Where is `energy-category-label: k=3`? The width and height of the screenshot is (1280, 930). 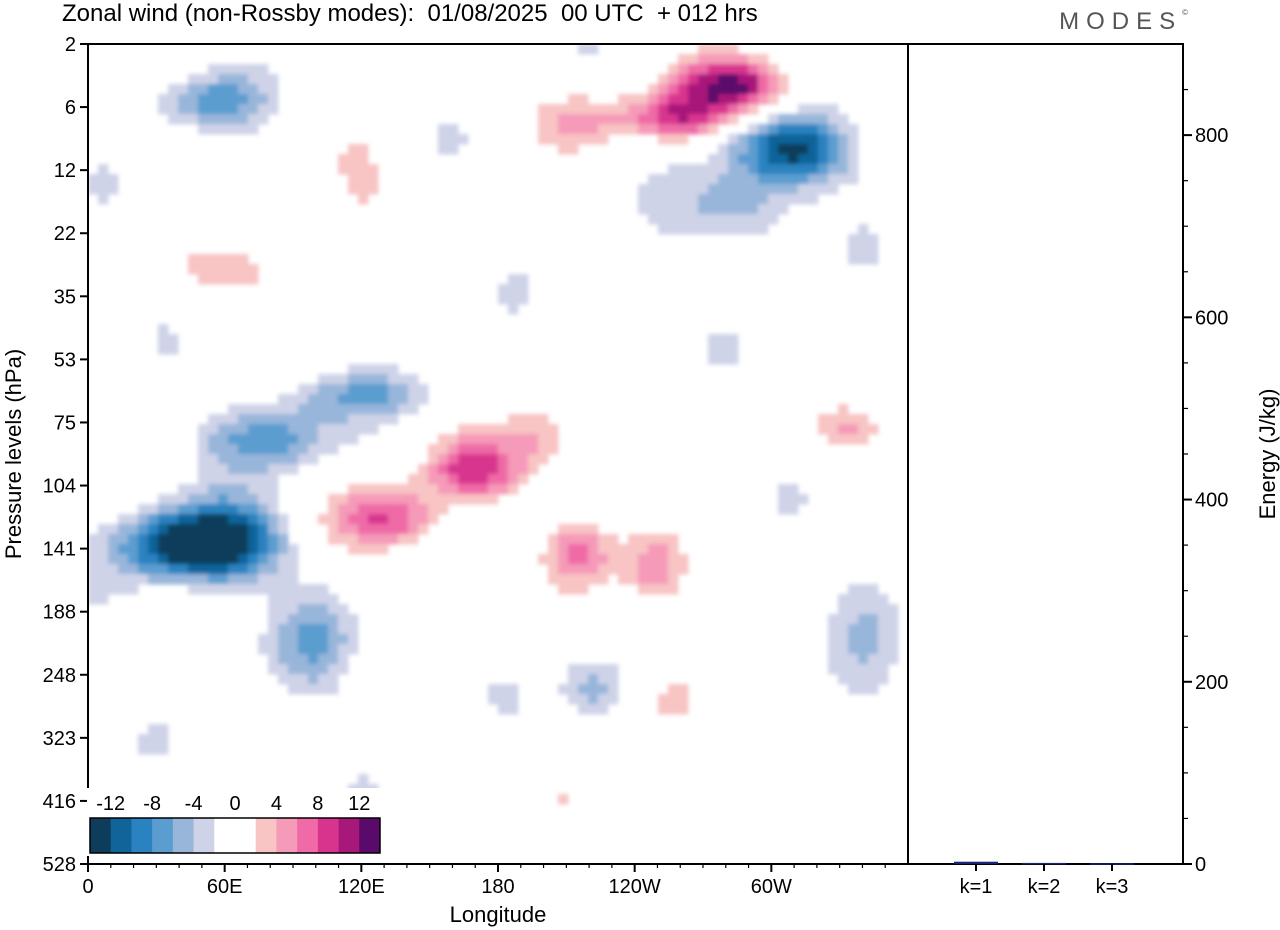
energy-category-label: k=3 is located at coordinates (1112, 887).